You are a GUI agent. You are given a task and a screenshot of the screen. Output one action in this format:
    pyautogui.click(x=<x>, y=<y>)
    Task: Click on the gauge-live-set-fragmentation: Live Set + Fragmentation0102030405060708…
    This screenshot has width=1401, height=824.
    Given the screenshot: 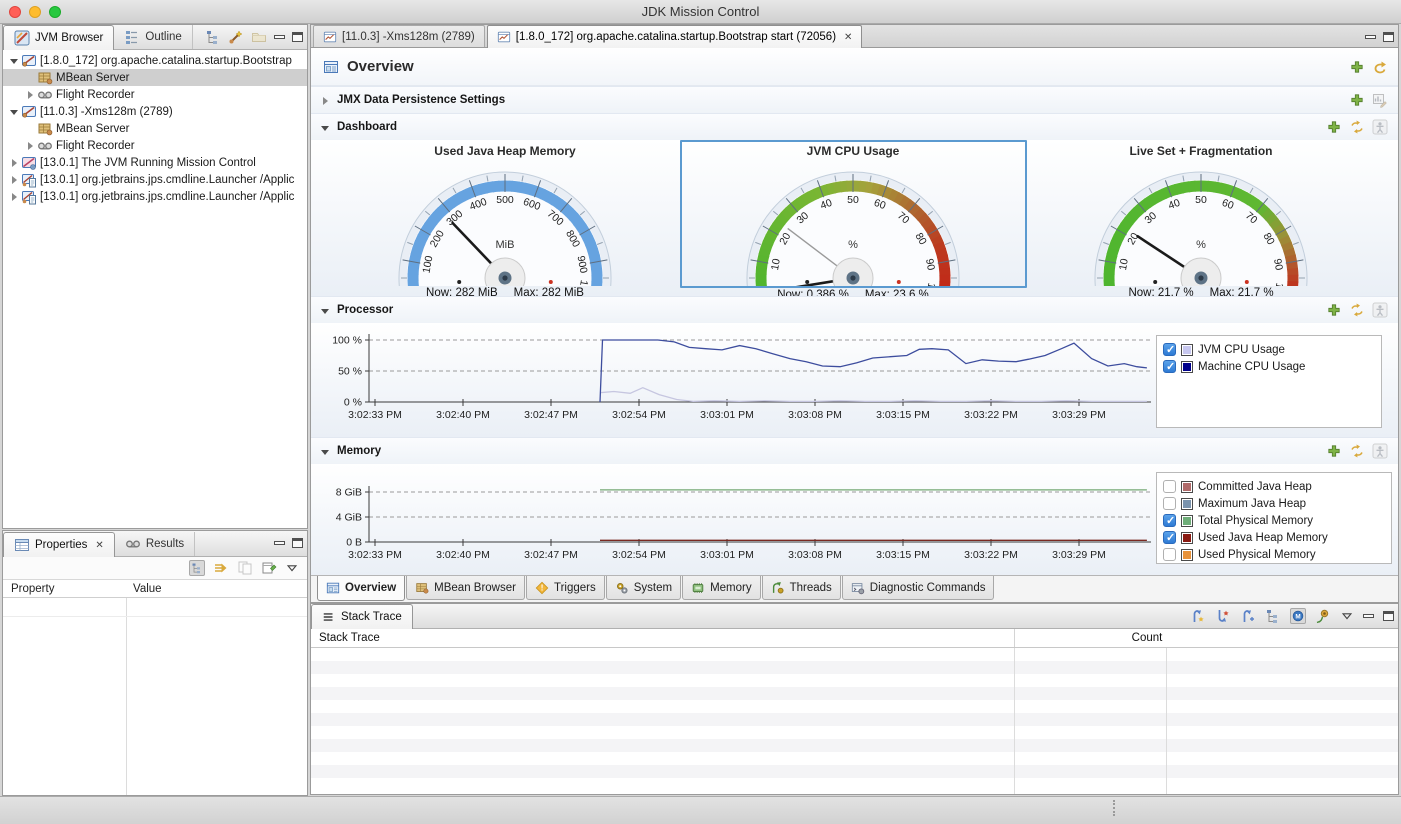 What is the action you would take?
    pyautogui.click(x=1201, y=219)
    